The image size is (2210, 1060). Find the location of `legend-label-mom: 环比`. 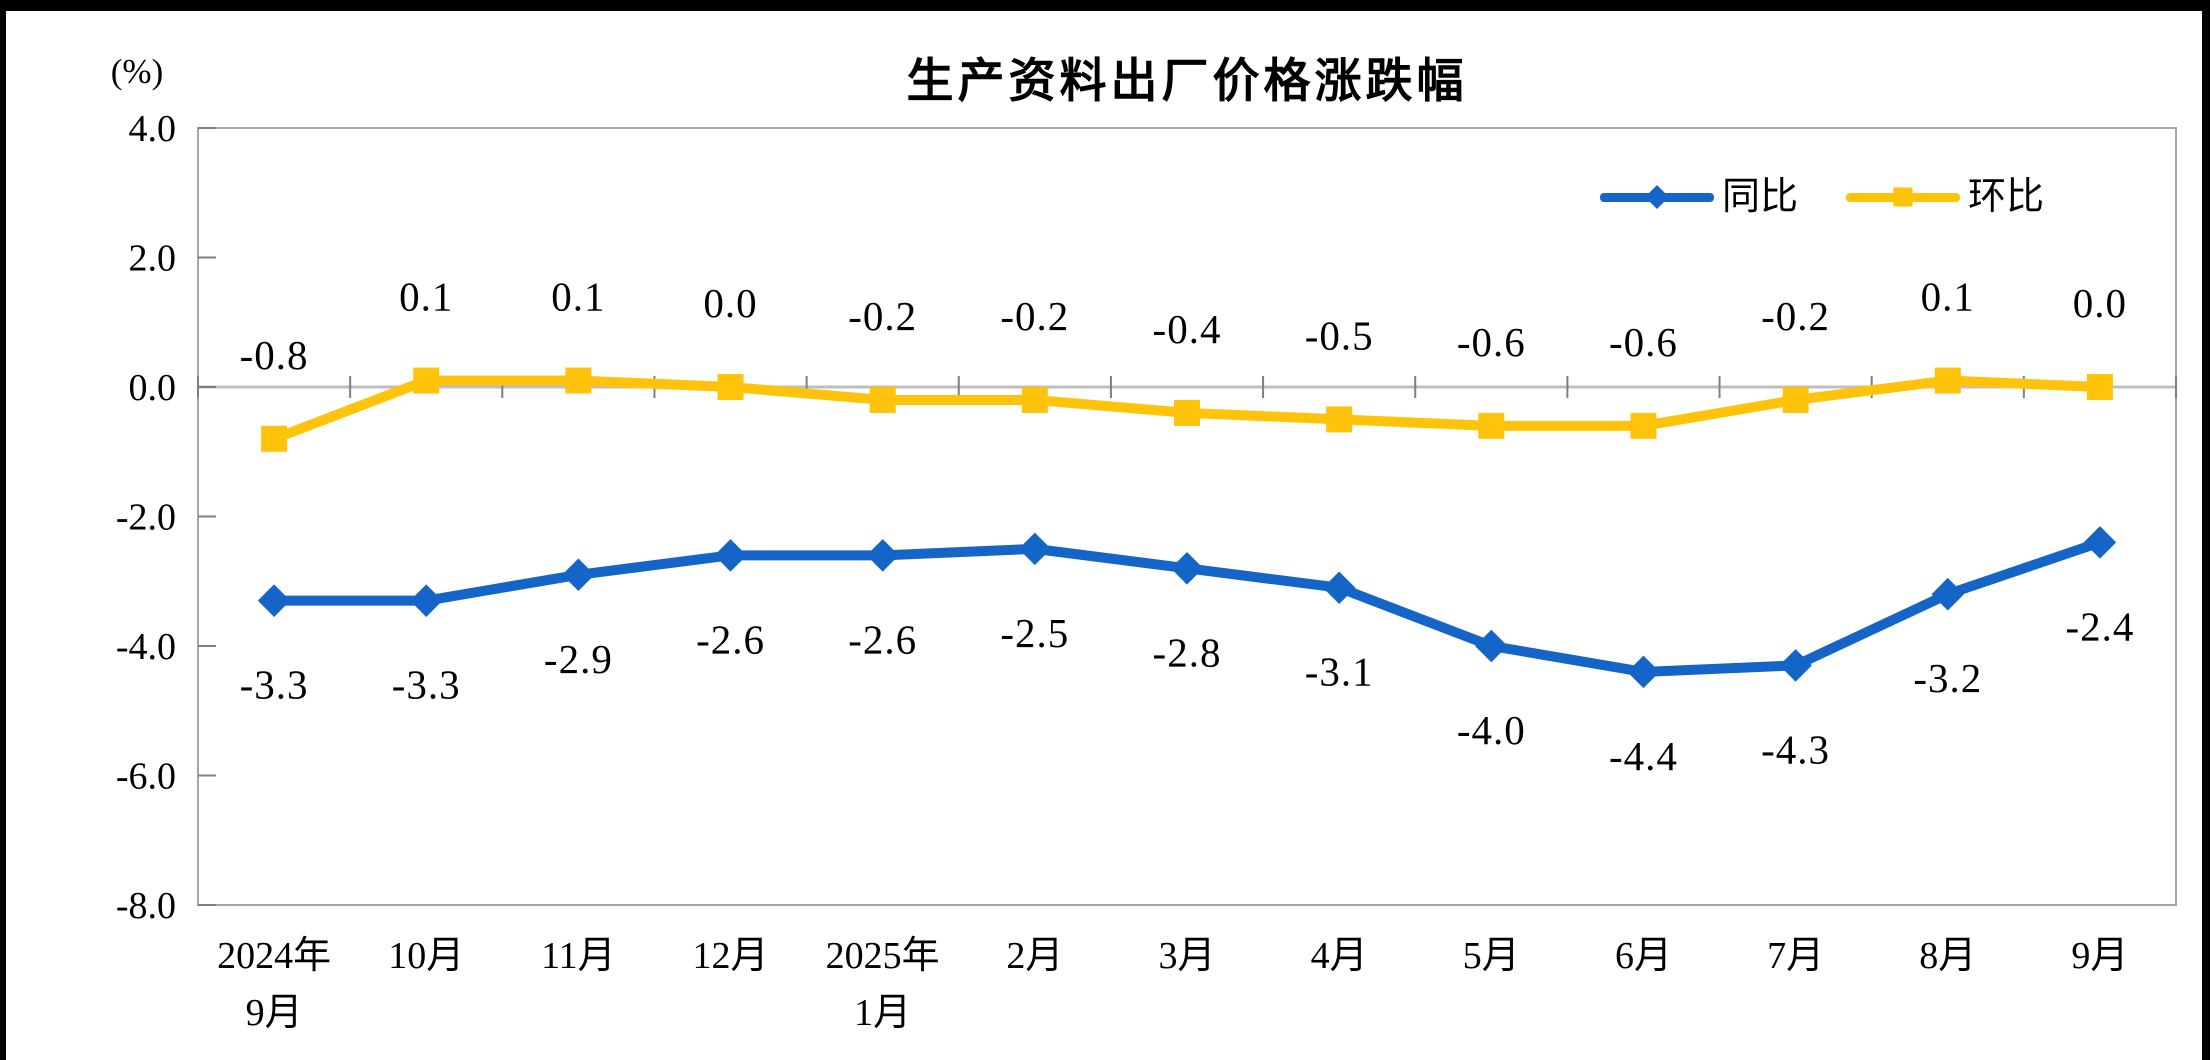

legend-label-mom: 环比 is located at coordinates (2006, 197).